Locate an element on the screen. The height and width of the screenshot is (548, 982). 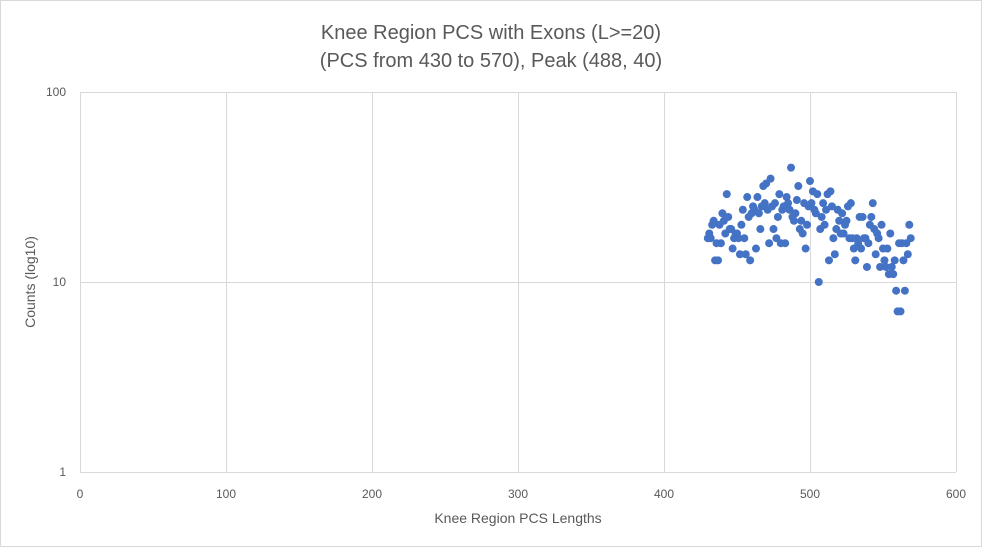
y-tick-label: 10 is located at coordinates (60, 282).